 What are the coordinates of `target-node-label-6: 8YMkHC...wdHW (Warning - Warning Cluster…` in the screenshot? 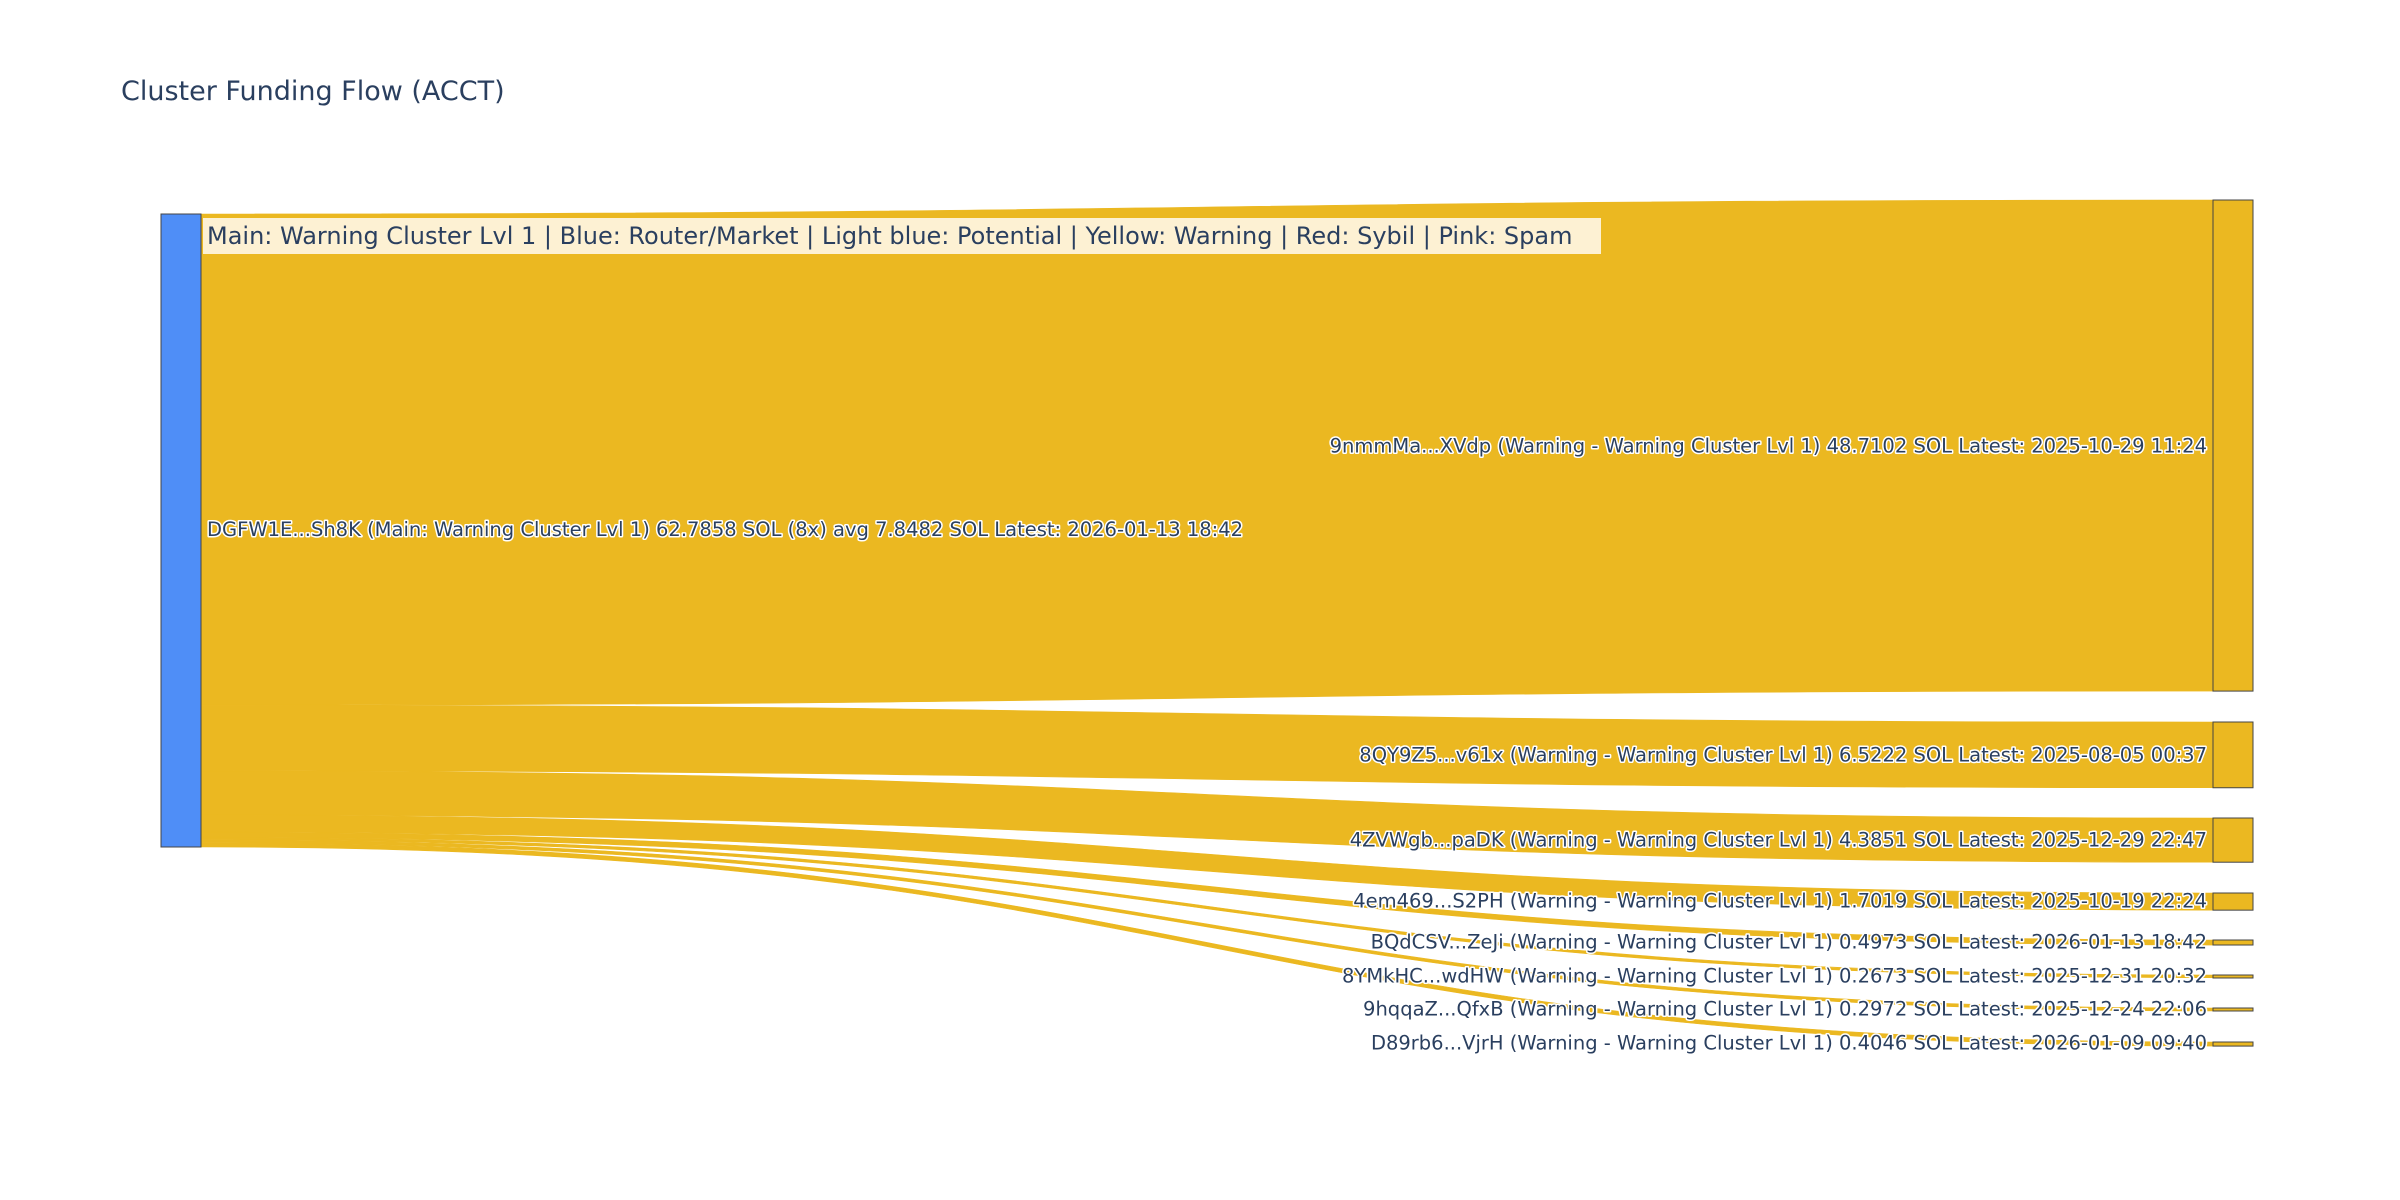 It's located at (1774, 976).